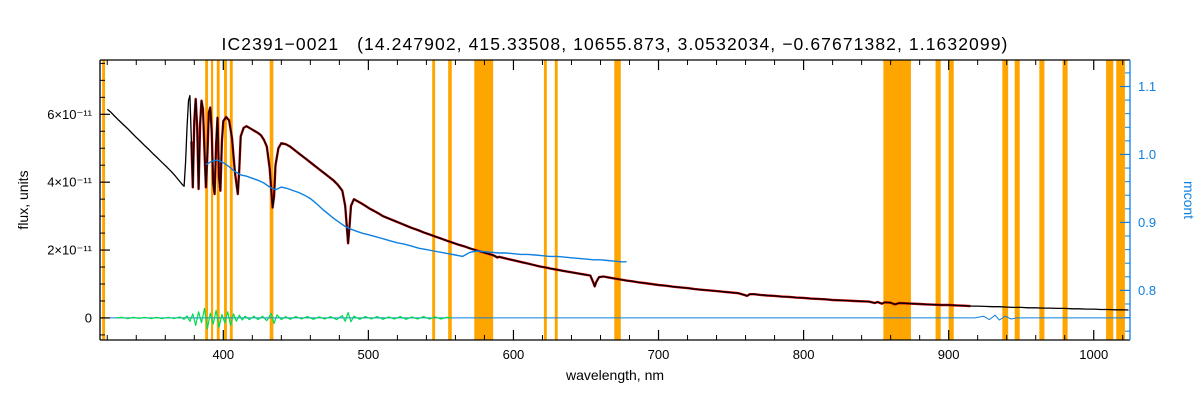 This screenshot has height=400, width=1200. I want to click on flux-tick-label: 4×10⁻¹¹, so click(69, 182).